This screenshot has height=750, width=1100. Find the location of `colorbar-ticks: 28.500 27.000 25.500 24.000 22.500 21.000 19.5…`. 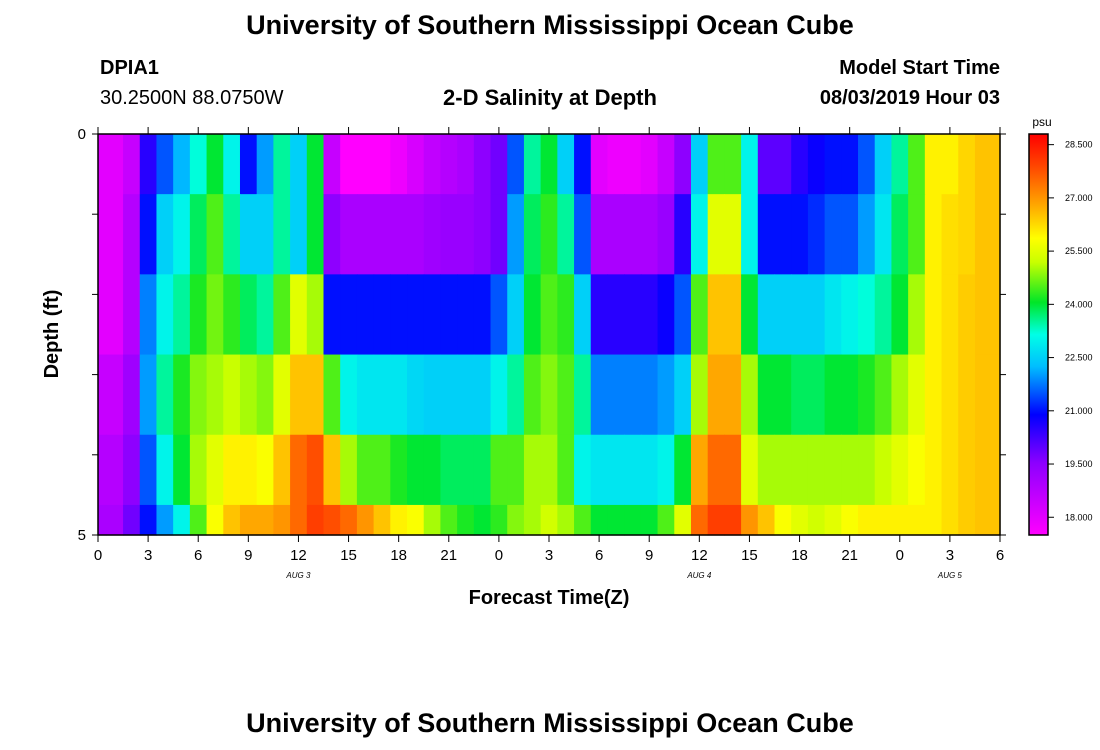

colorbar-ticks: 28.500 27.000 25.500 24.000 22.500 21.000 19.5… is located at coordinates (1070, 331).